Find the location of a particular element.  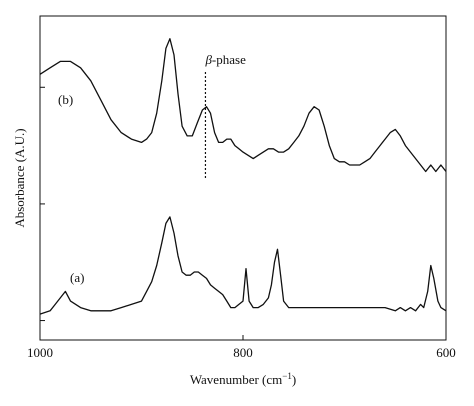

series-b-label: (b) is located at coordinates (65, 99).